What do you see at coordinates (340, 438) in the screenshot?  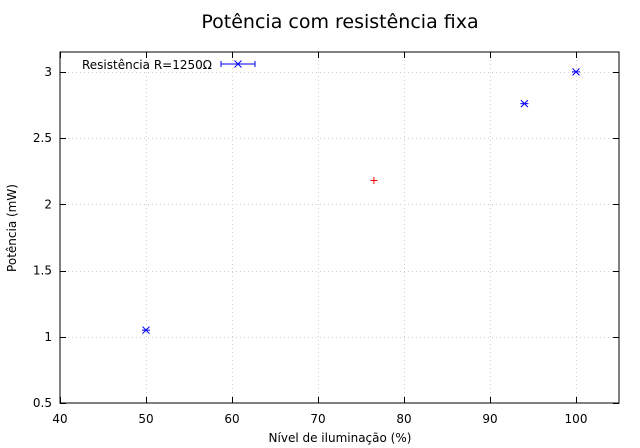 I see `x-axis-label: Nível de iluminação (%)` at bounding box center [340, 438].